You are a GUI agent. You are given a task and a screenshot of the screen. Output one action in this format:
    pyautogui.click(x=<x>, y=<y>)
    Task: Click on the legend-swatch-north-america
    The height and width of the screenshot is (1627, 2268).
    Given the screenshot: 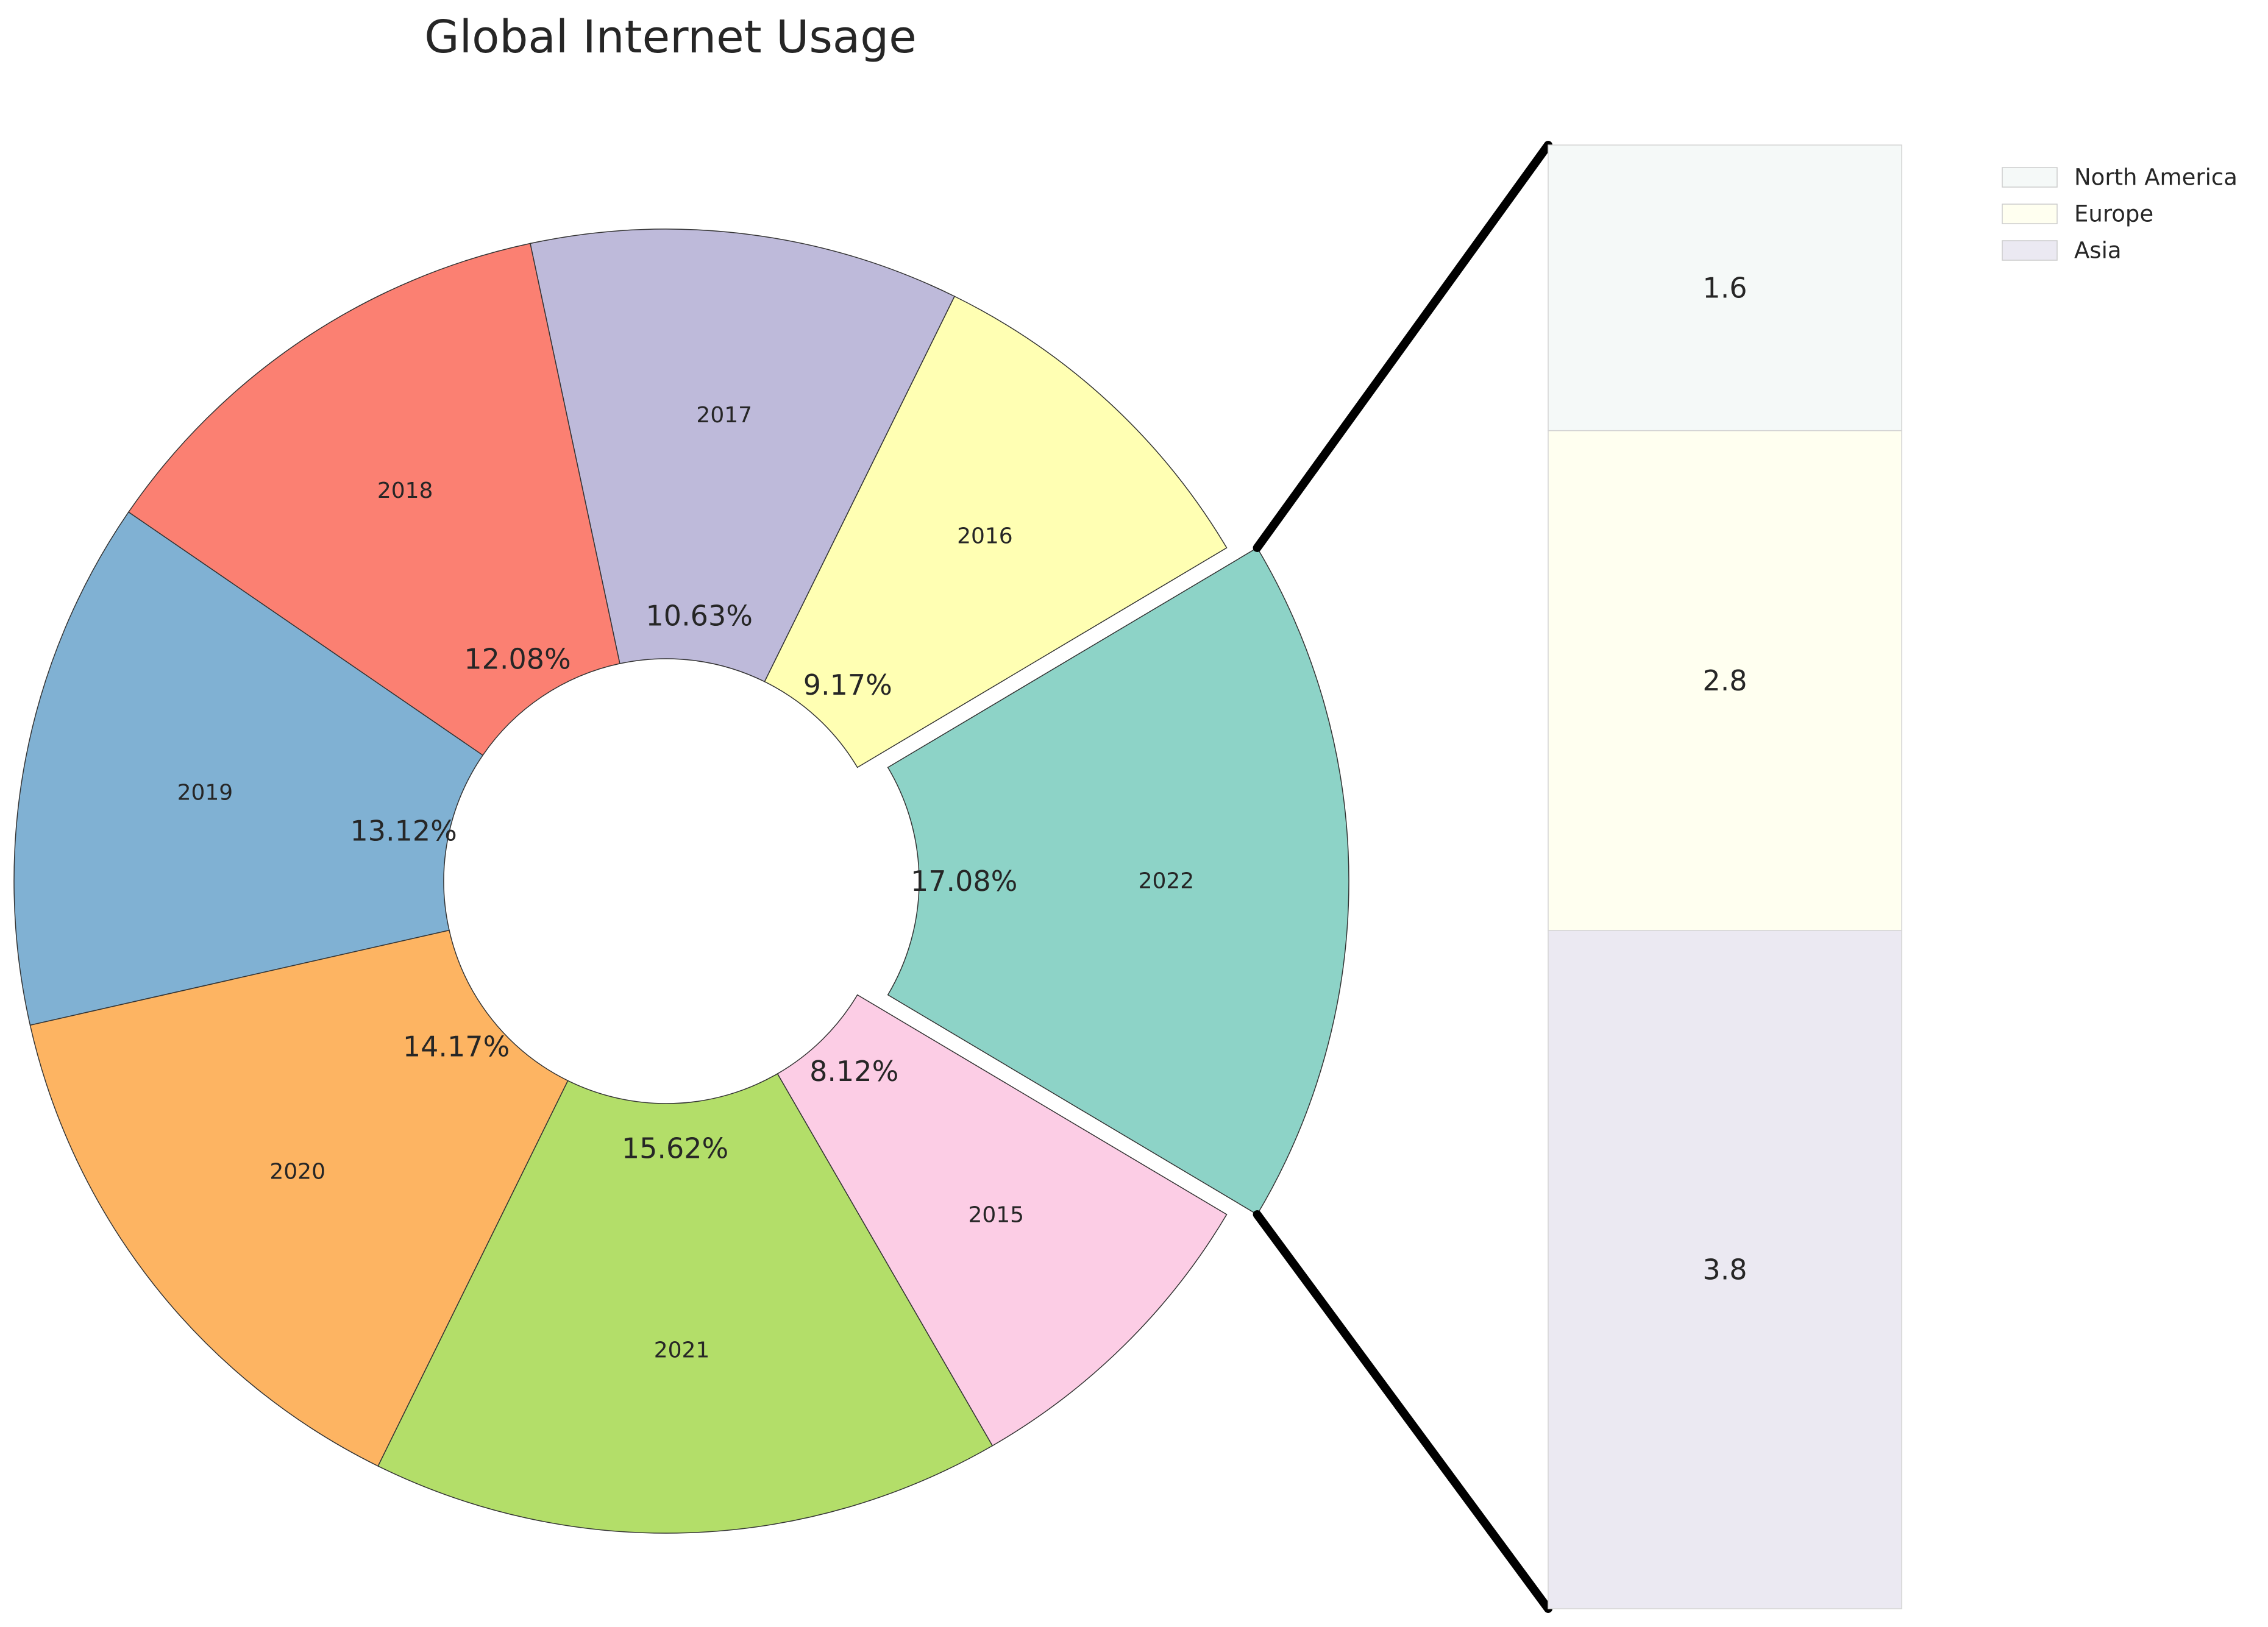 What is the action you would take?
    pyautogui.click(x=2030, y=177)
    